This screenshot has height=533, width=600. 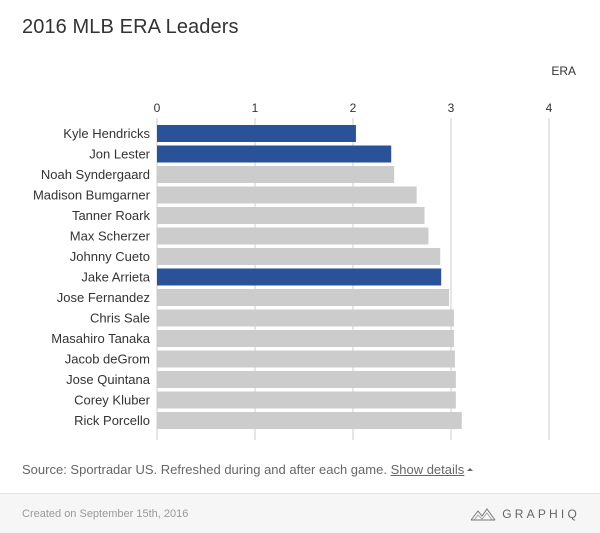 What do you see at coordinates (119, 154) in the screenshot?
I see `category-label: Jon Lester` at bounding box center [119, 154].